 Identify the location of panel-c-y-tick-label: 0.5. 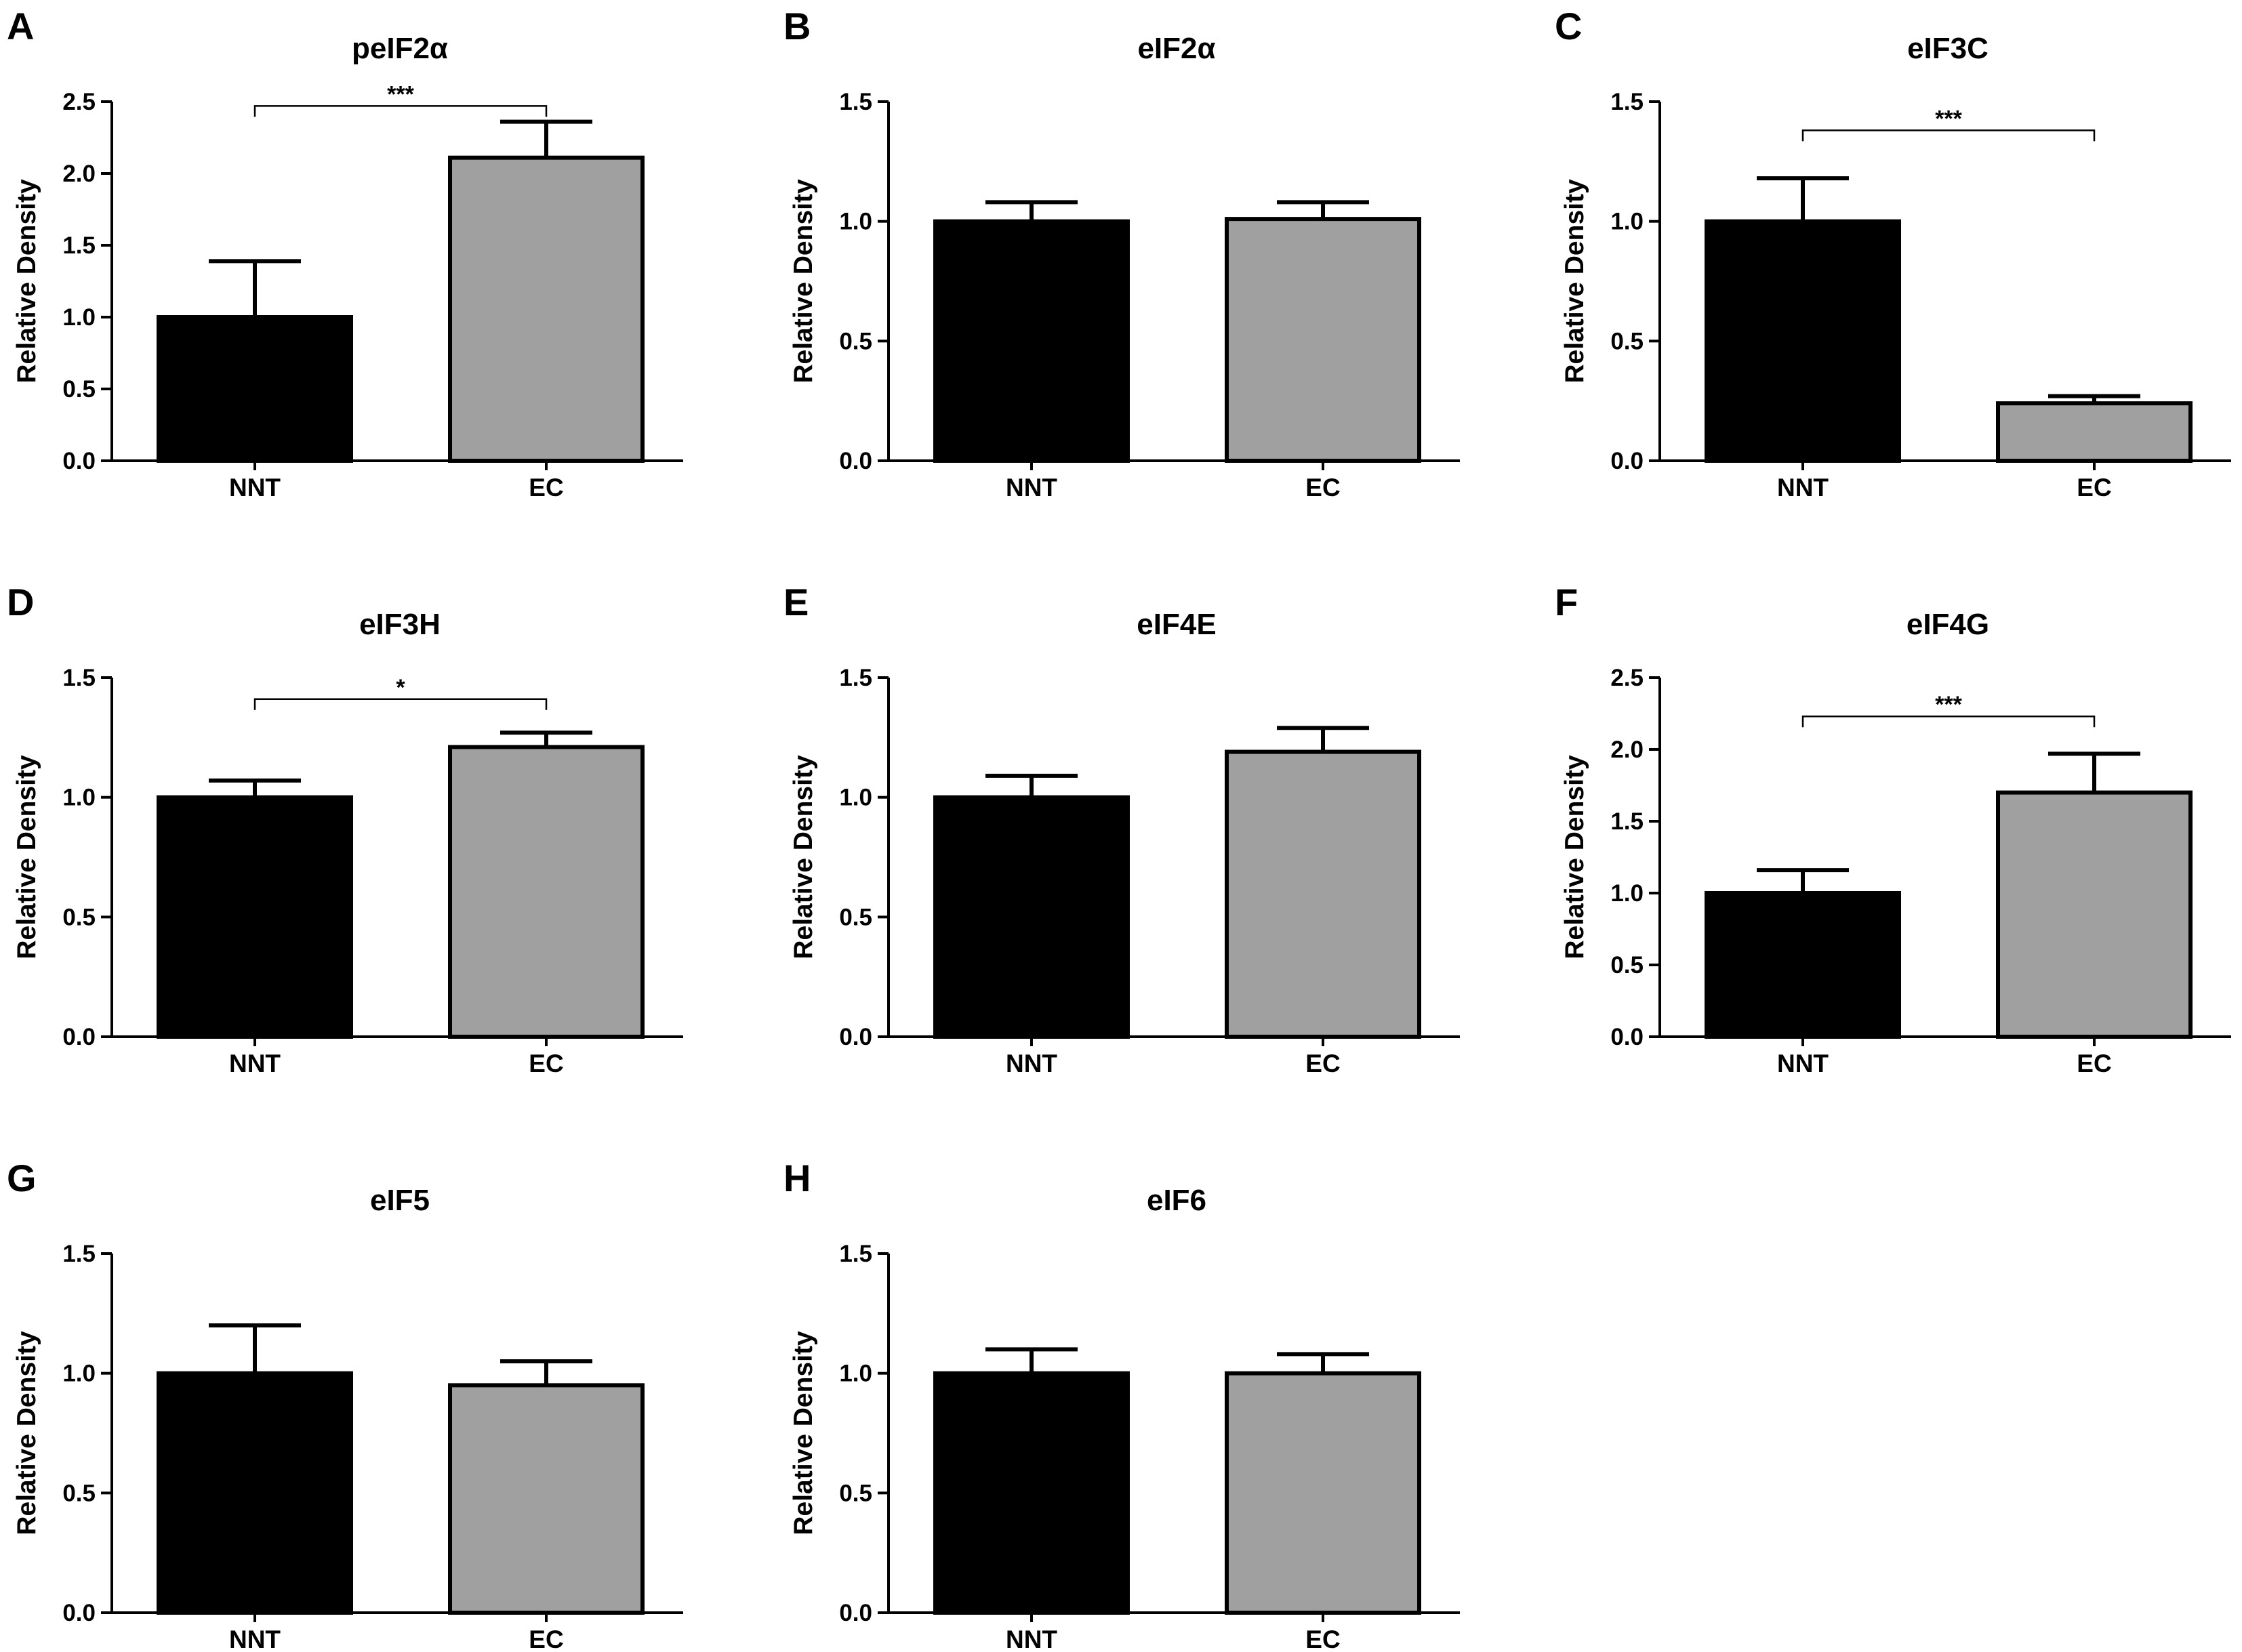
(1627, 341).